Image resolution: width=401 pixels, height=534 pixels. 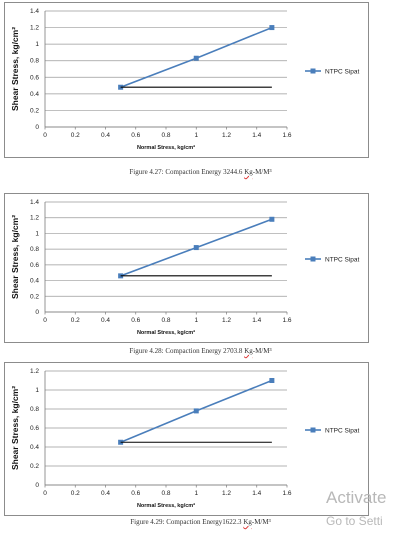 I want to click on watermark-line-1: Activate, so click(x=356, y=497).